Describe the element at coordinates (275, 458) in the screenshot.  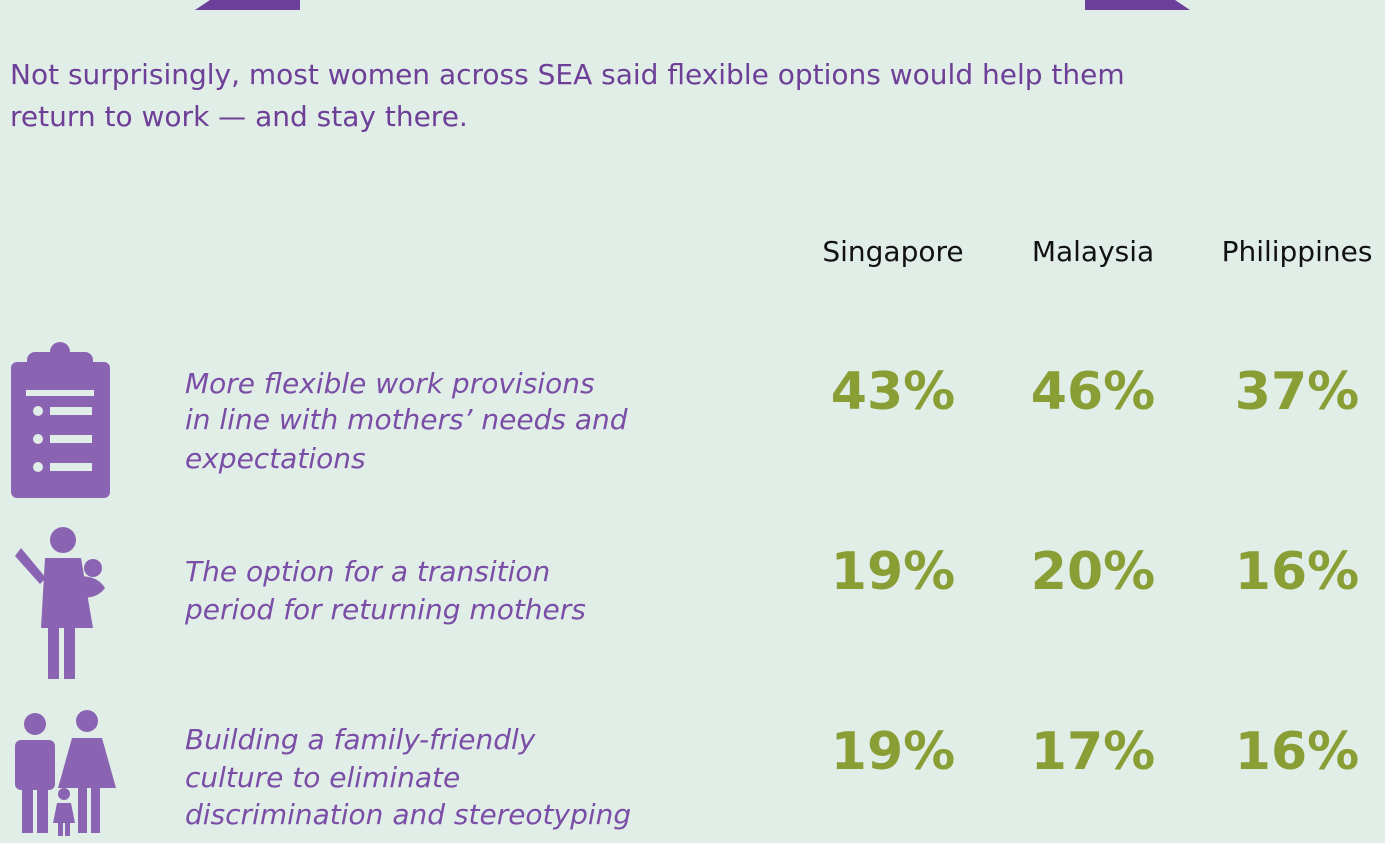
I see `row-label: expectations` at that location.